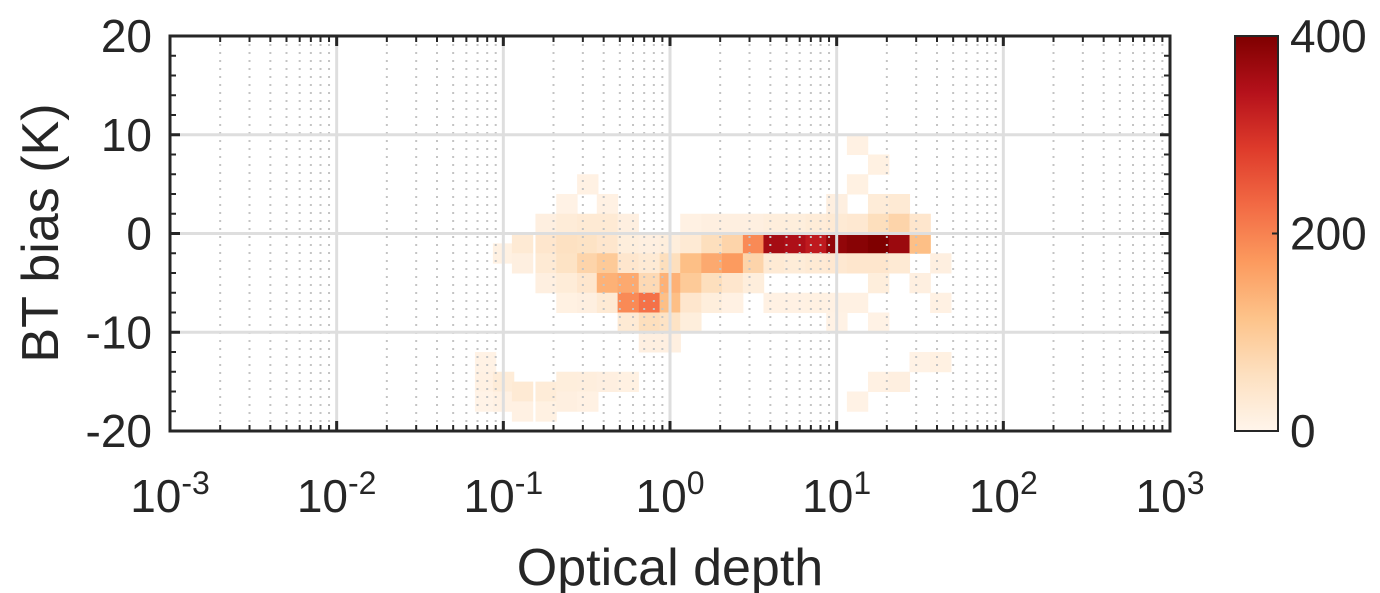 The height and width of the screenshot is (593, 1380). What do you see at coordinates (170, 493) in the screenshot?
I see `x-tick-label: 10⁻³` at bounding box center [170, 493].